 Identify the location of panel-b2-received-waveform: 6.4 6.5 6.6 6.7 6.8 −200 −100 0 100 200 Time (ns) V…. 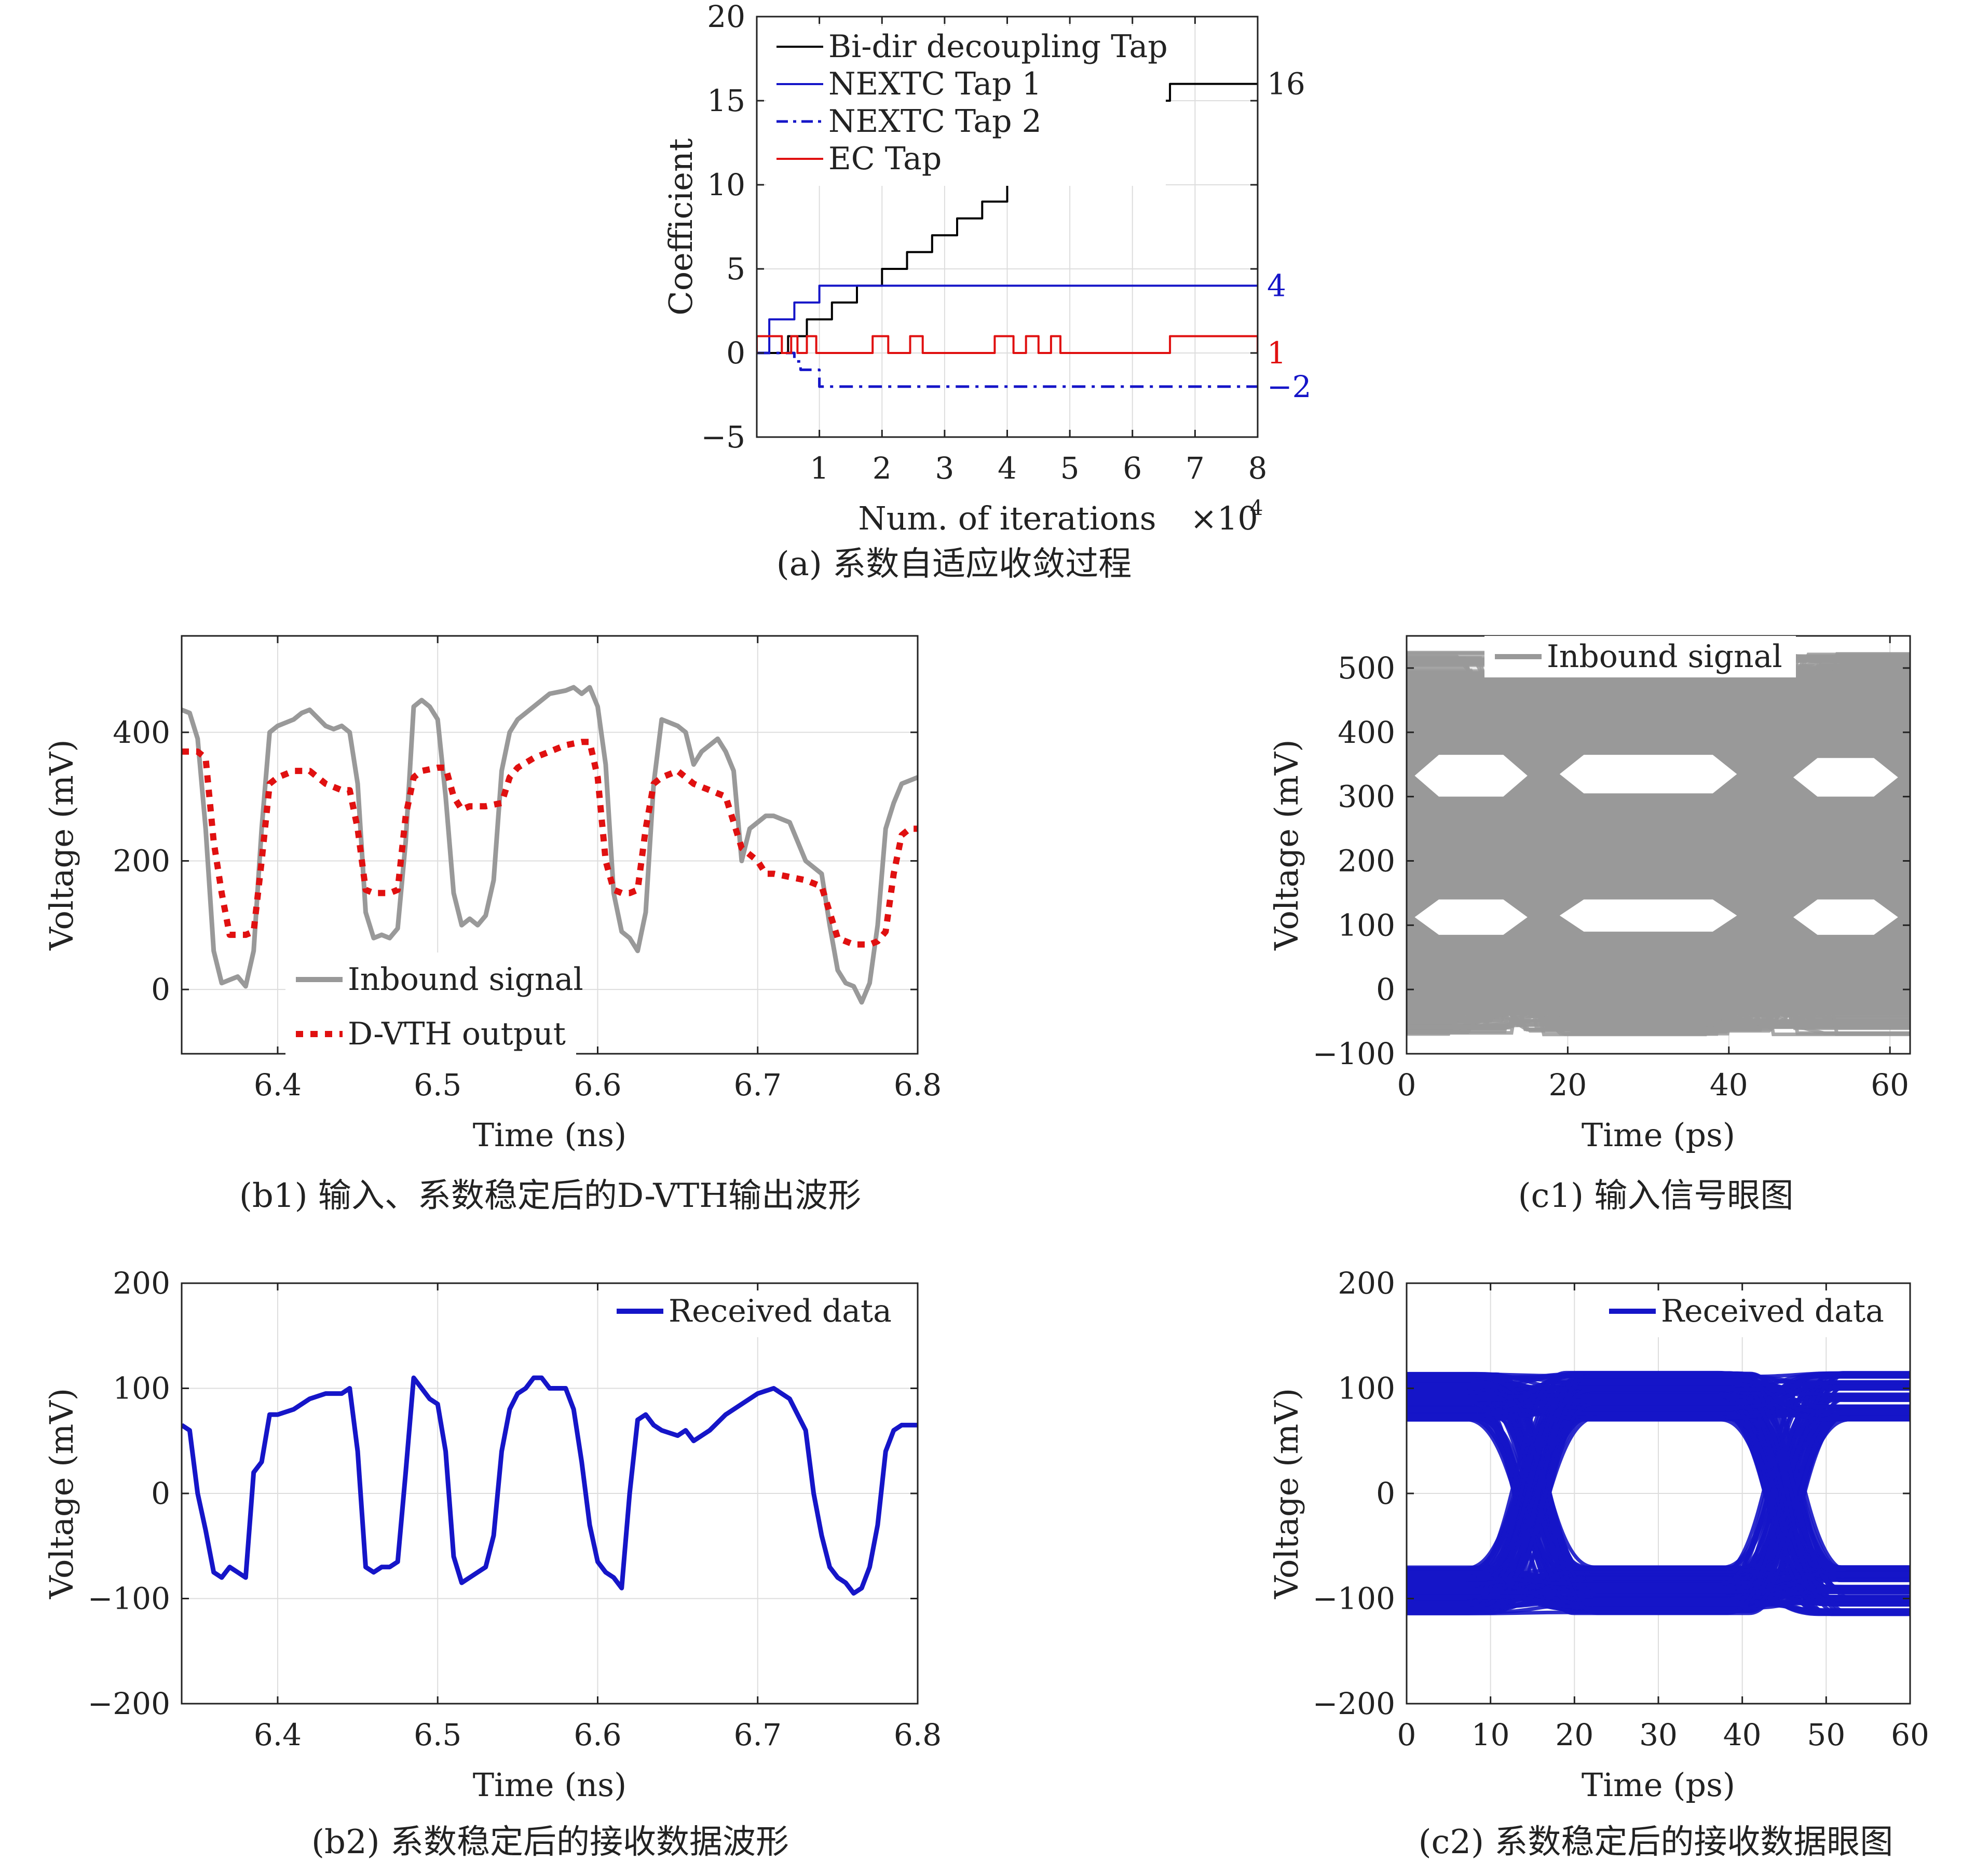
(493, 1563).